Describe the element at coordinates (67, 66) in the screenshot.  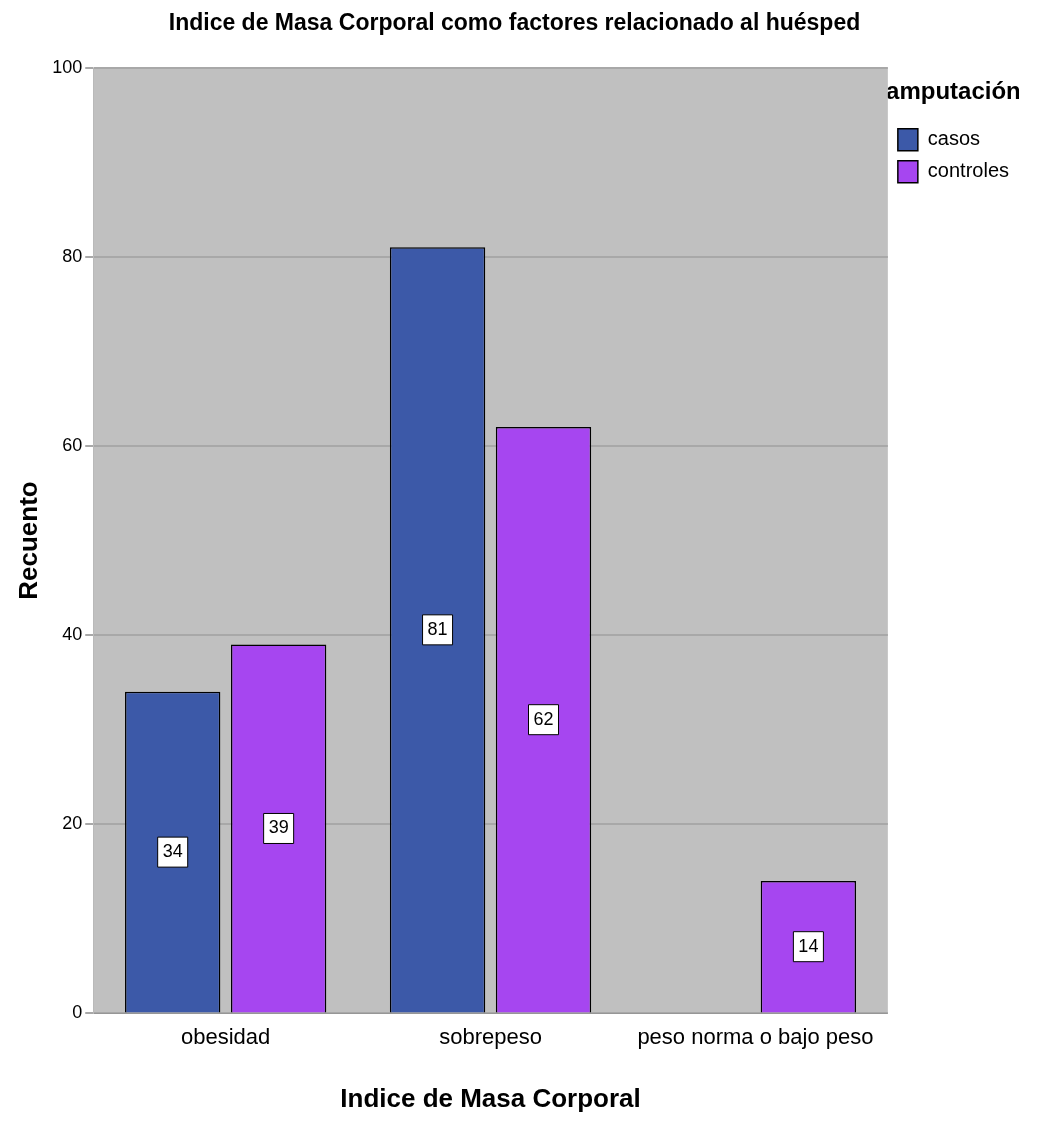
I see `y-tick-label: 100` at that location.